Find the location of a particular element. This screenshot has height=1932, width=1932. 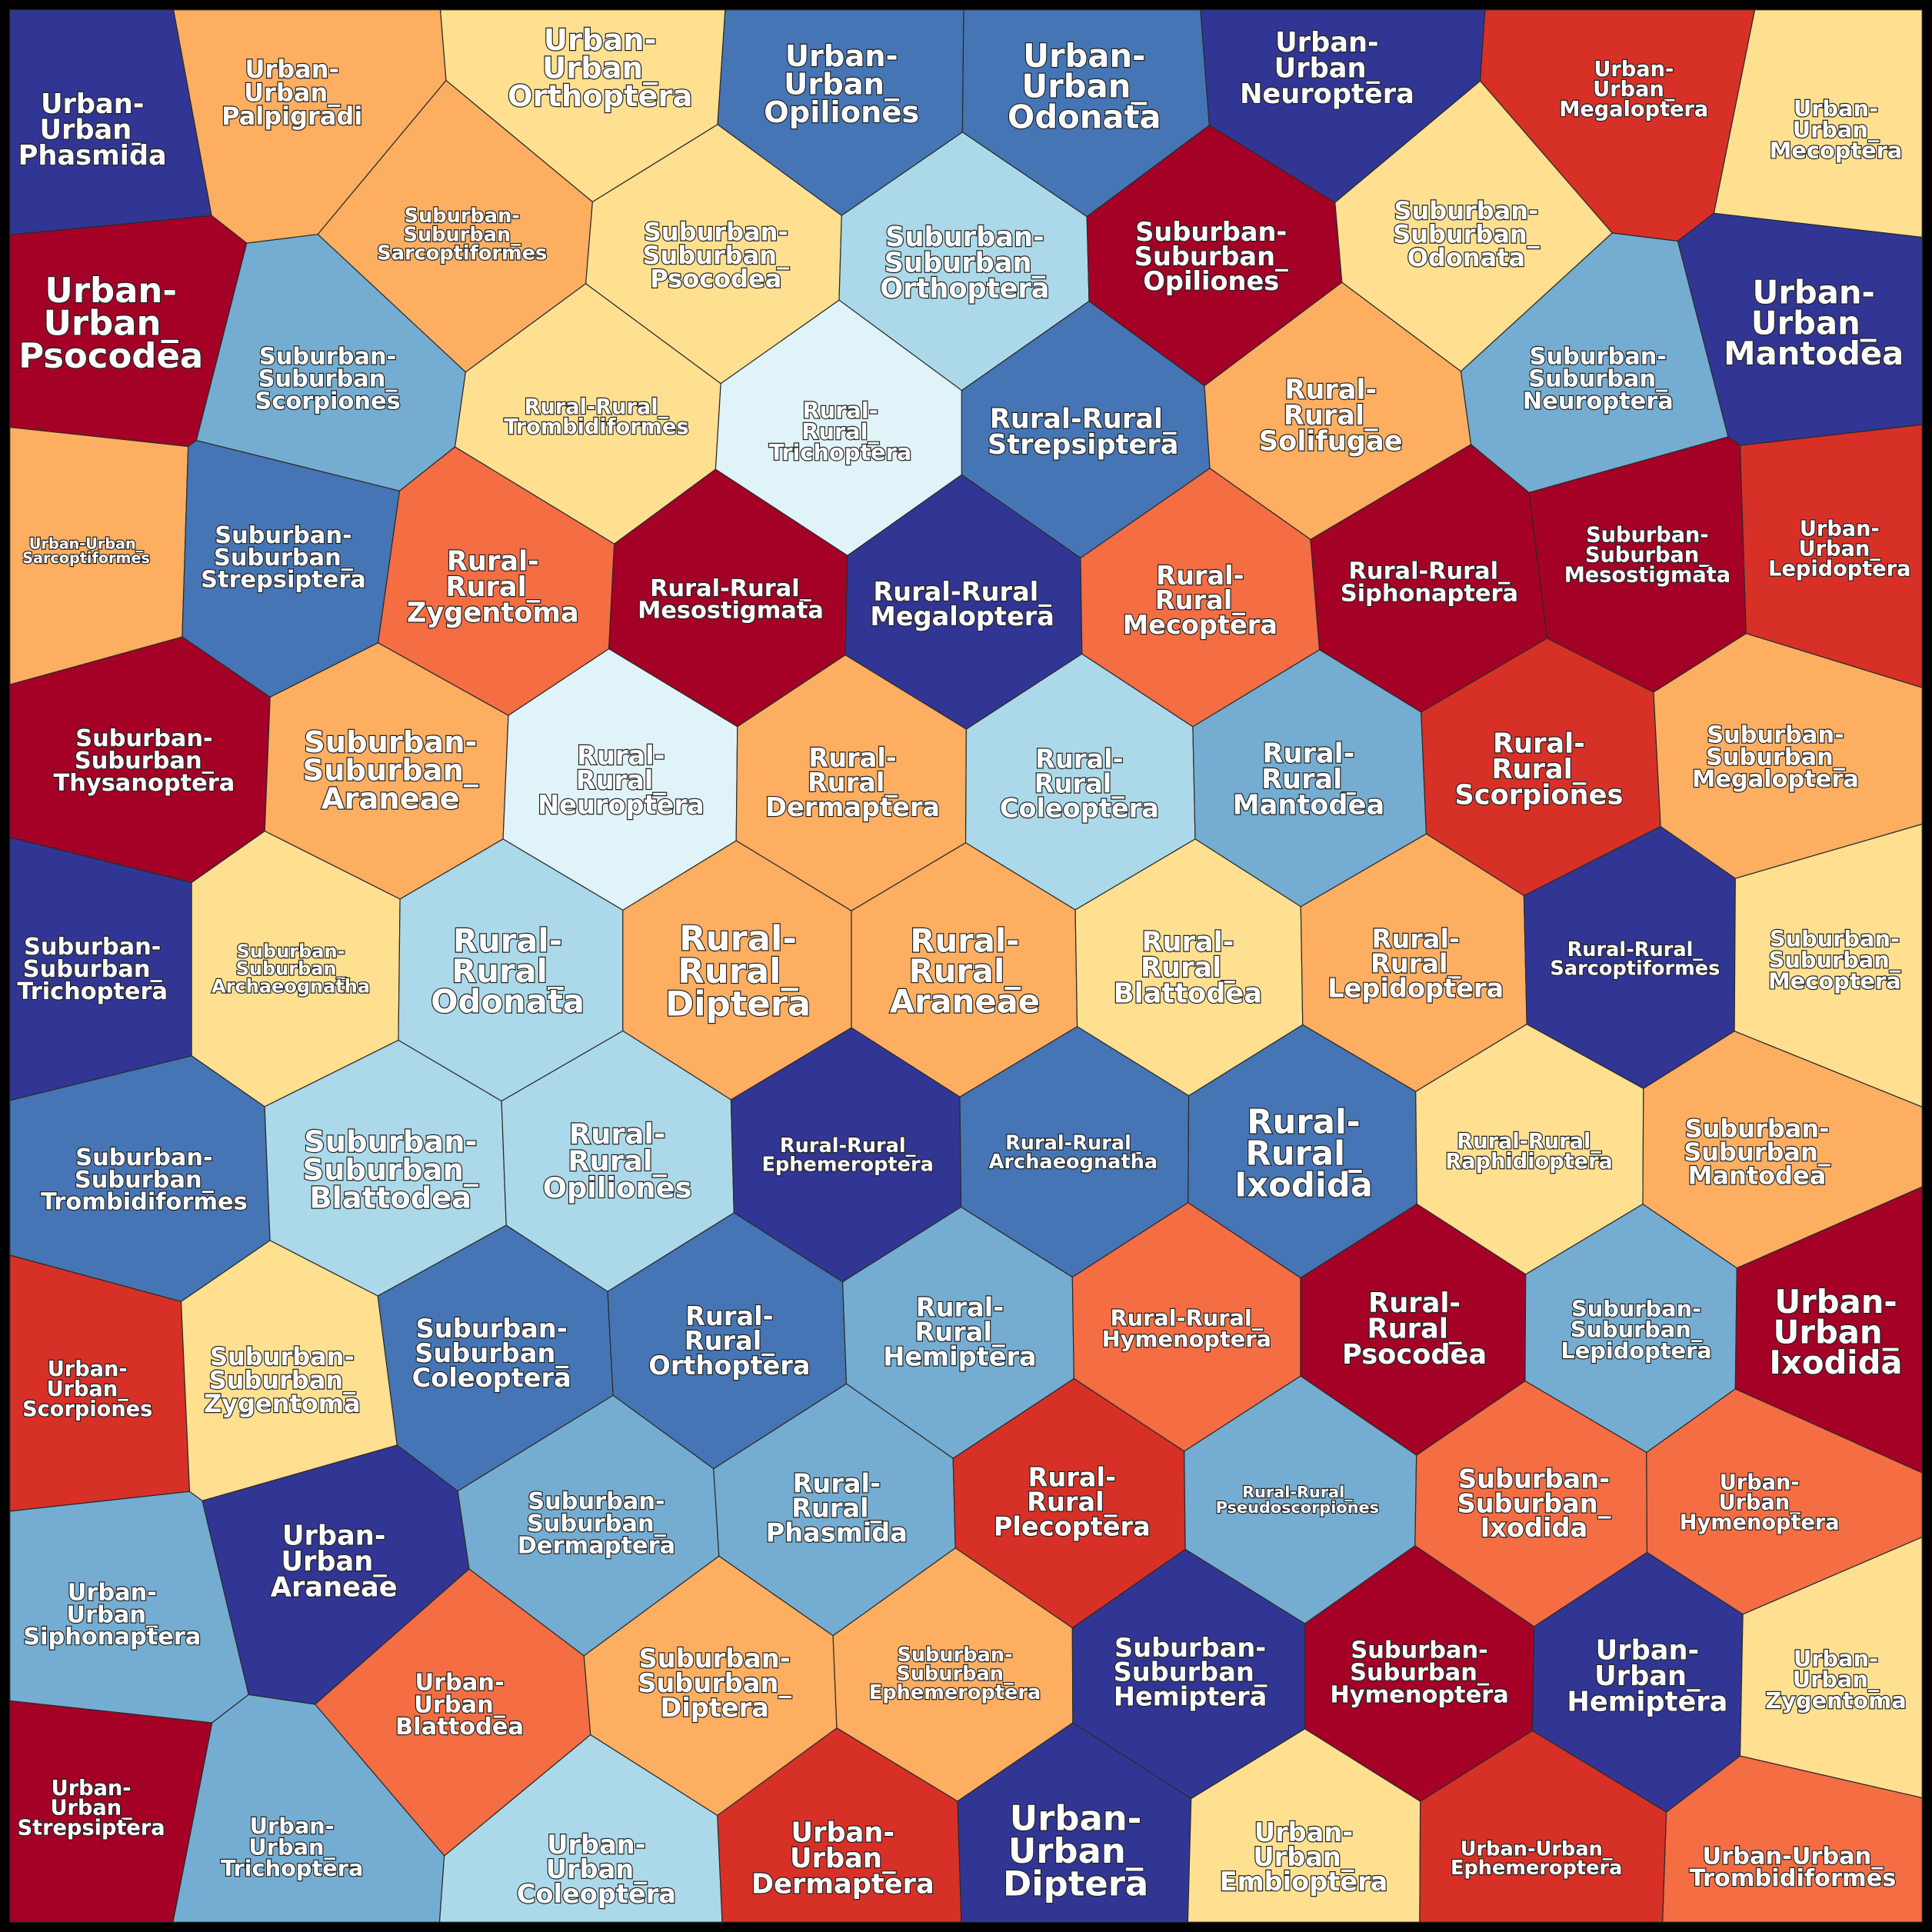

cell-label: Suburban-Suburban_ Strepsiptera is located at coordinates (283, 558).